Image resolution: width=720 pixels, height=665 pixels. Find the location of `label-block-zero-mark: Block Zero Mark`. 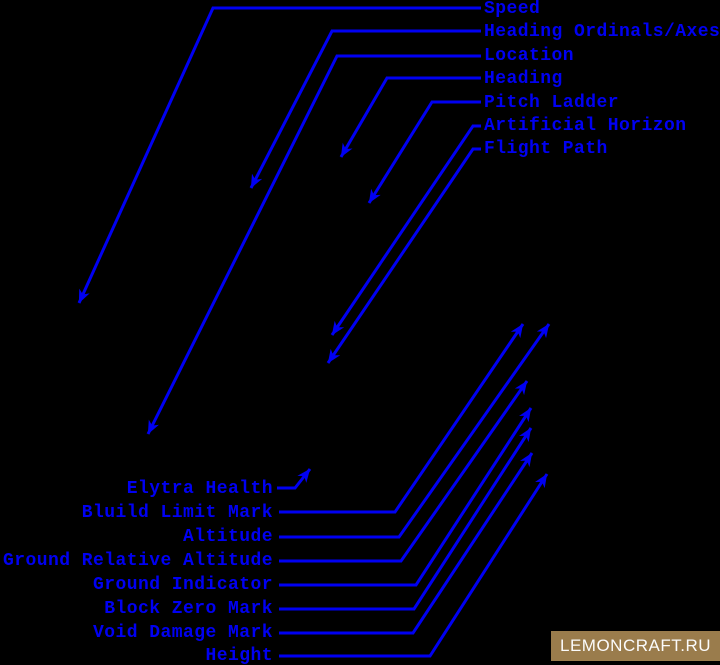

label-block-zero-mark: Block Zero Mark is located at coordinates (188, 609).